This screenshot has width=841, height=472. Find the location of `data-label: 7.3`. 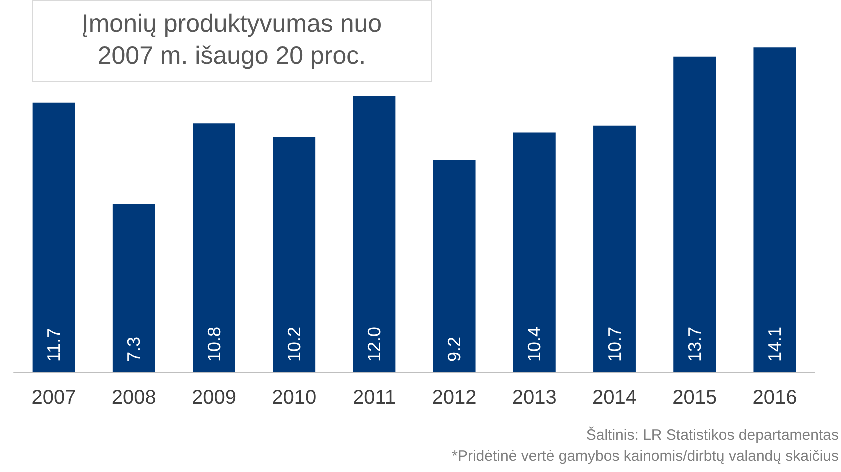

data-label: 7.3 is located at coordinates (134, 349).